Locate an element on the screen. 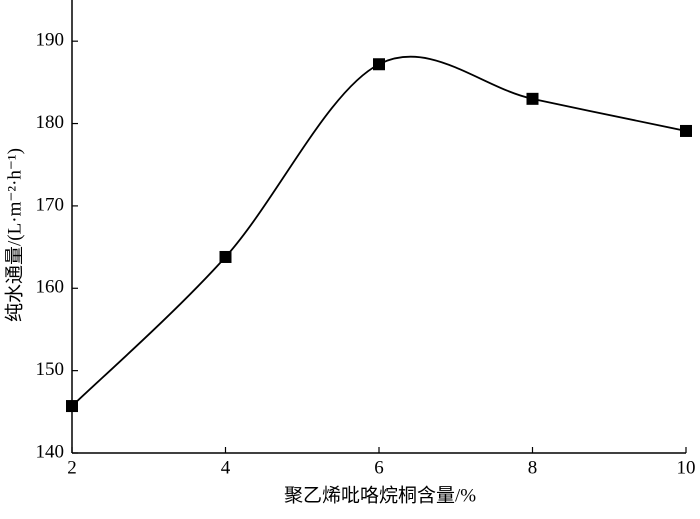  x-axis-label: 聚乙烯吡咯烷桐含量/% is located at coordinates (380, 495).